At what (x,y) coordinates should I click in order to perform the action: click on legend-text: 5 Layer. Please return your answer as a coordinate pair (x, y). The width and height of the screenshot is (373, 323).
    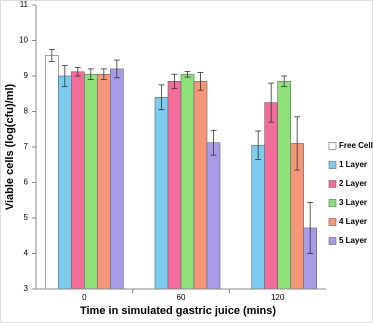
    Looking at the image, I should click on (353, 240).